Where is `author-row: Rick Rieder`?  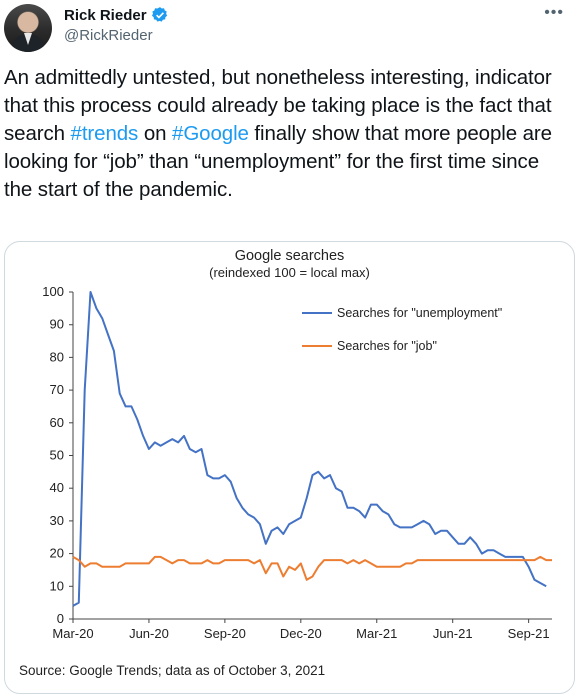
author-row: Rick Rieder is located at coordinates (116, 15).